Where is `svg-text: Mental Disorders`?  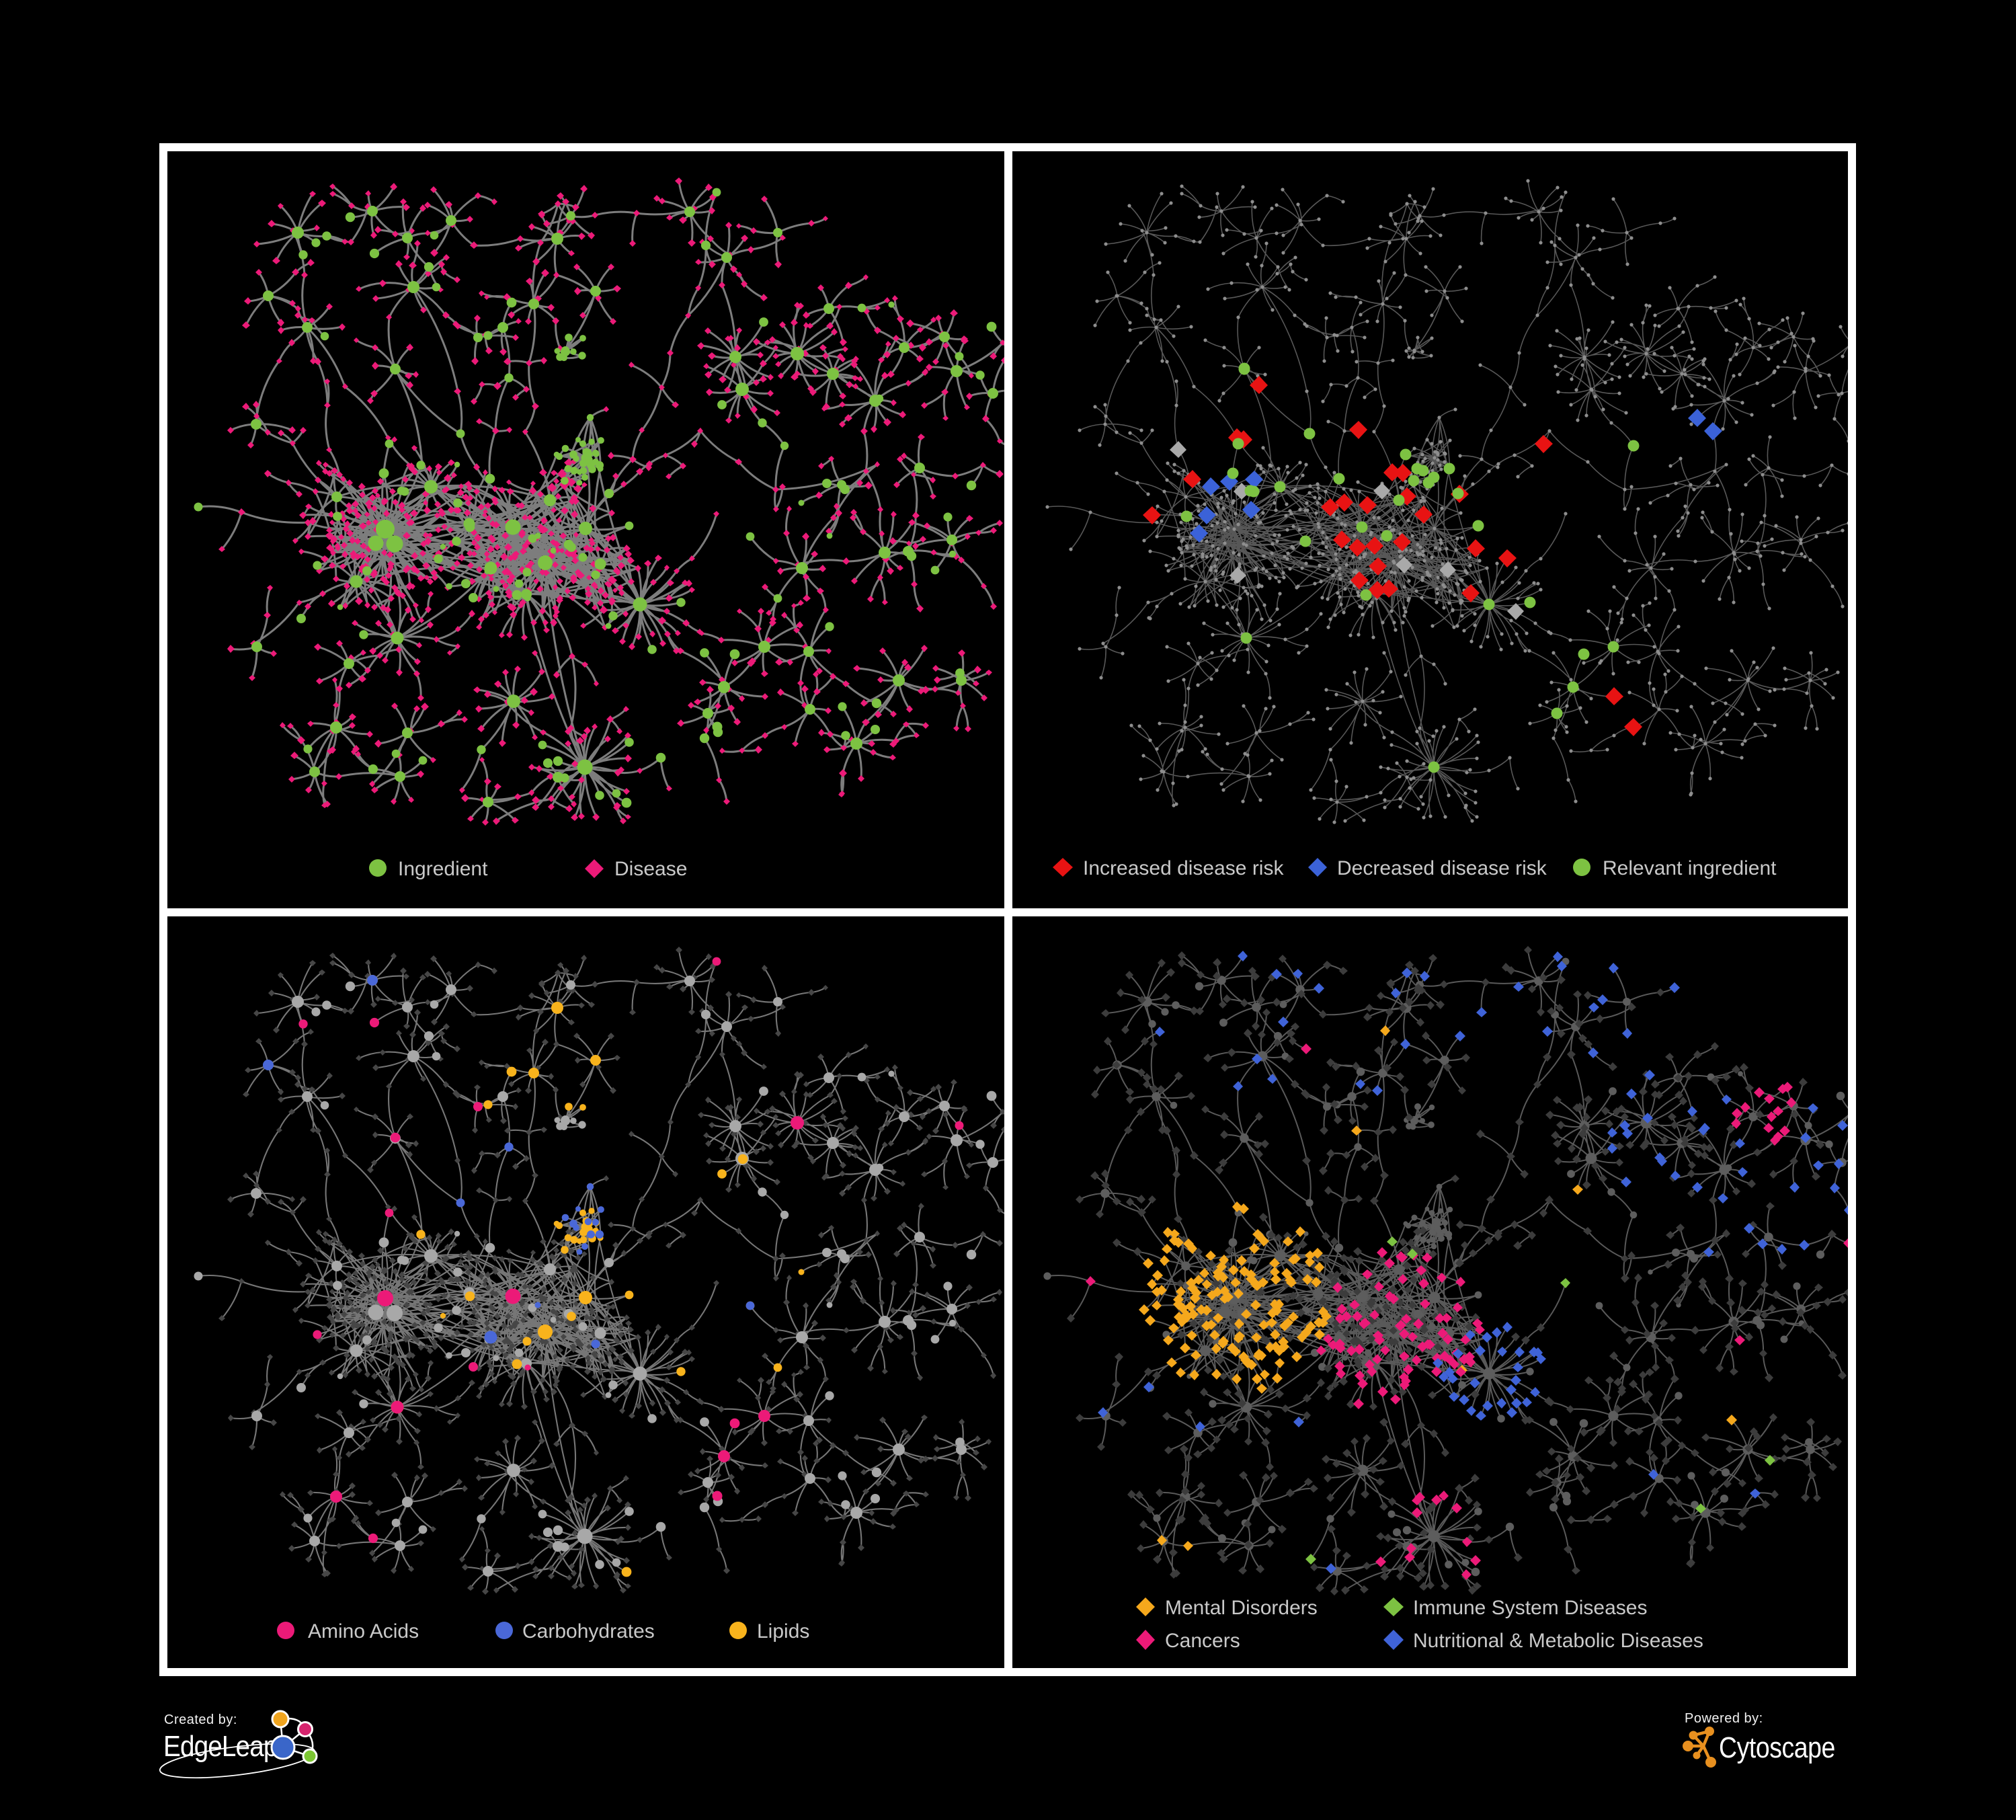 svg-text: Mental Disorders is located at coordinates (1241, 1608).